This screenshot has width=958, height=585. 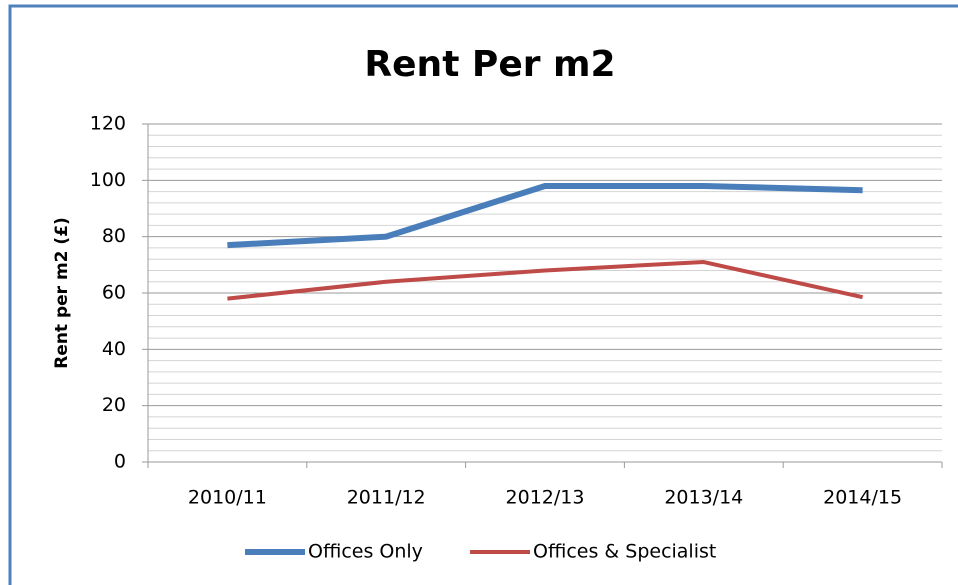 What do you see at coordinates (120, 462) in the screenshot?
I see `y-tick-label: 0` at bounding box center [120, 462].